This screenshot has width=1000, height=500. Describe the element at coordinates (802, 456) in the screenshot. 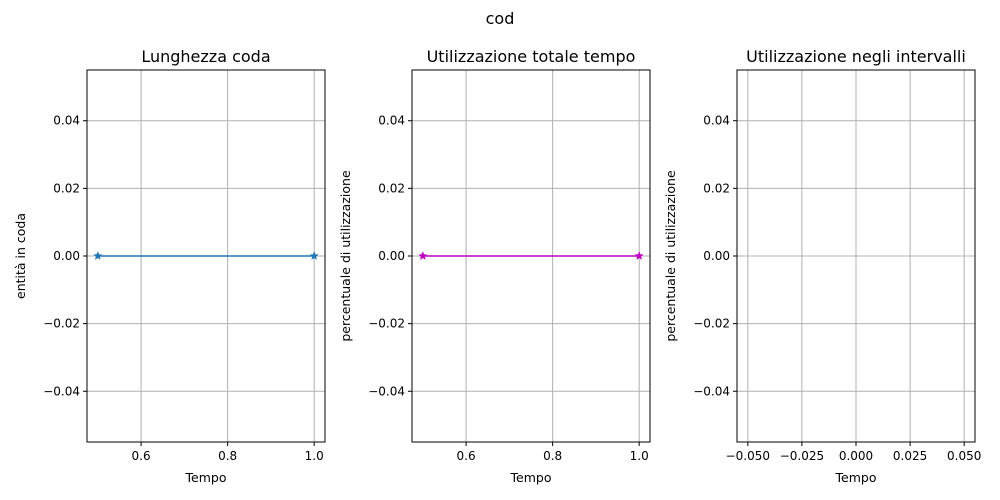

I see `x-tick-label: −0.025` at that location.